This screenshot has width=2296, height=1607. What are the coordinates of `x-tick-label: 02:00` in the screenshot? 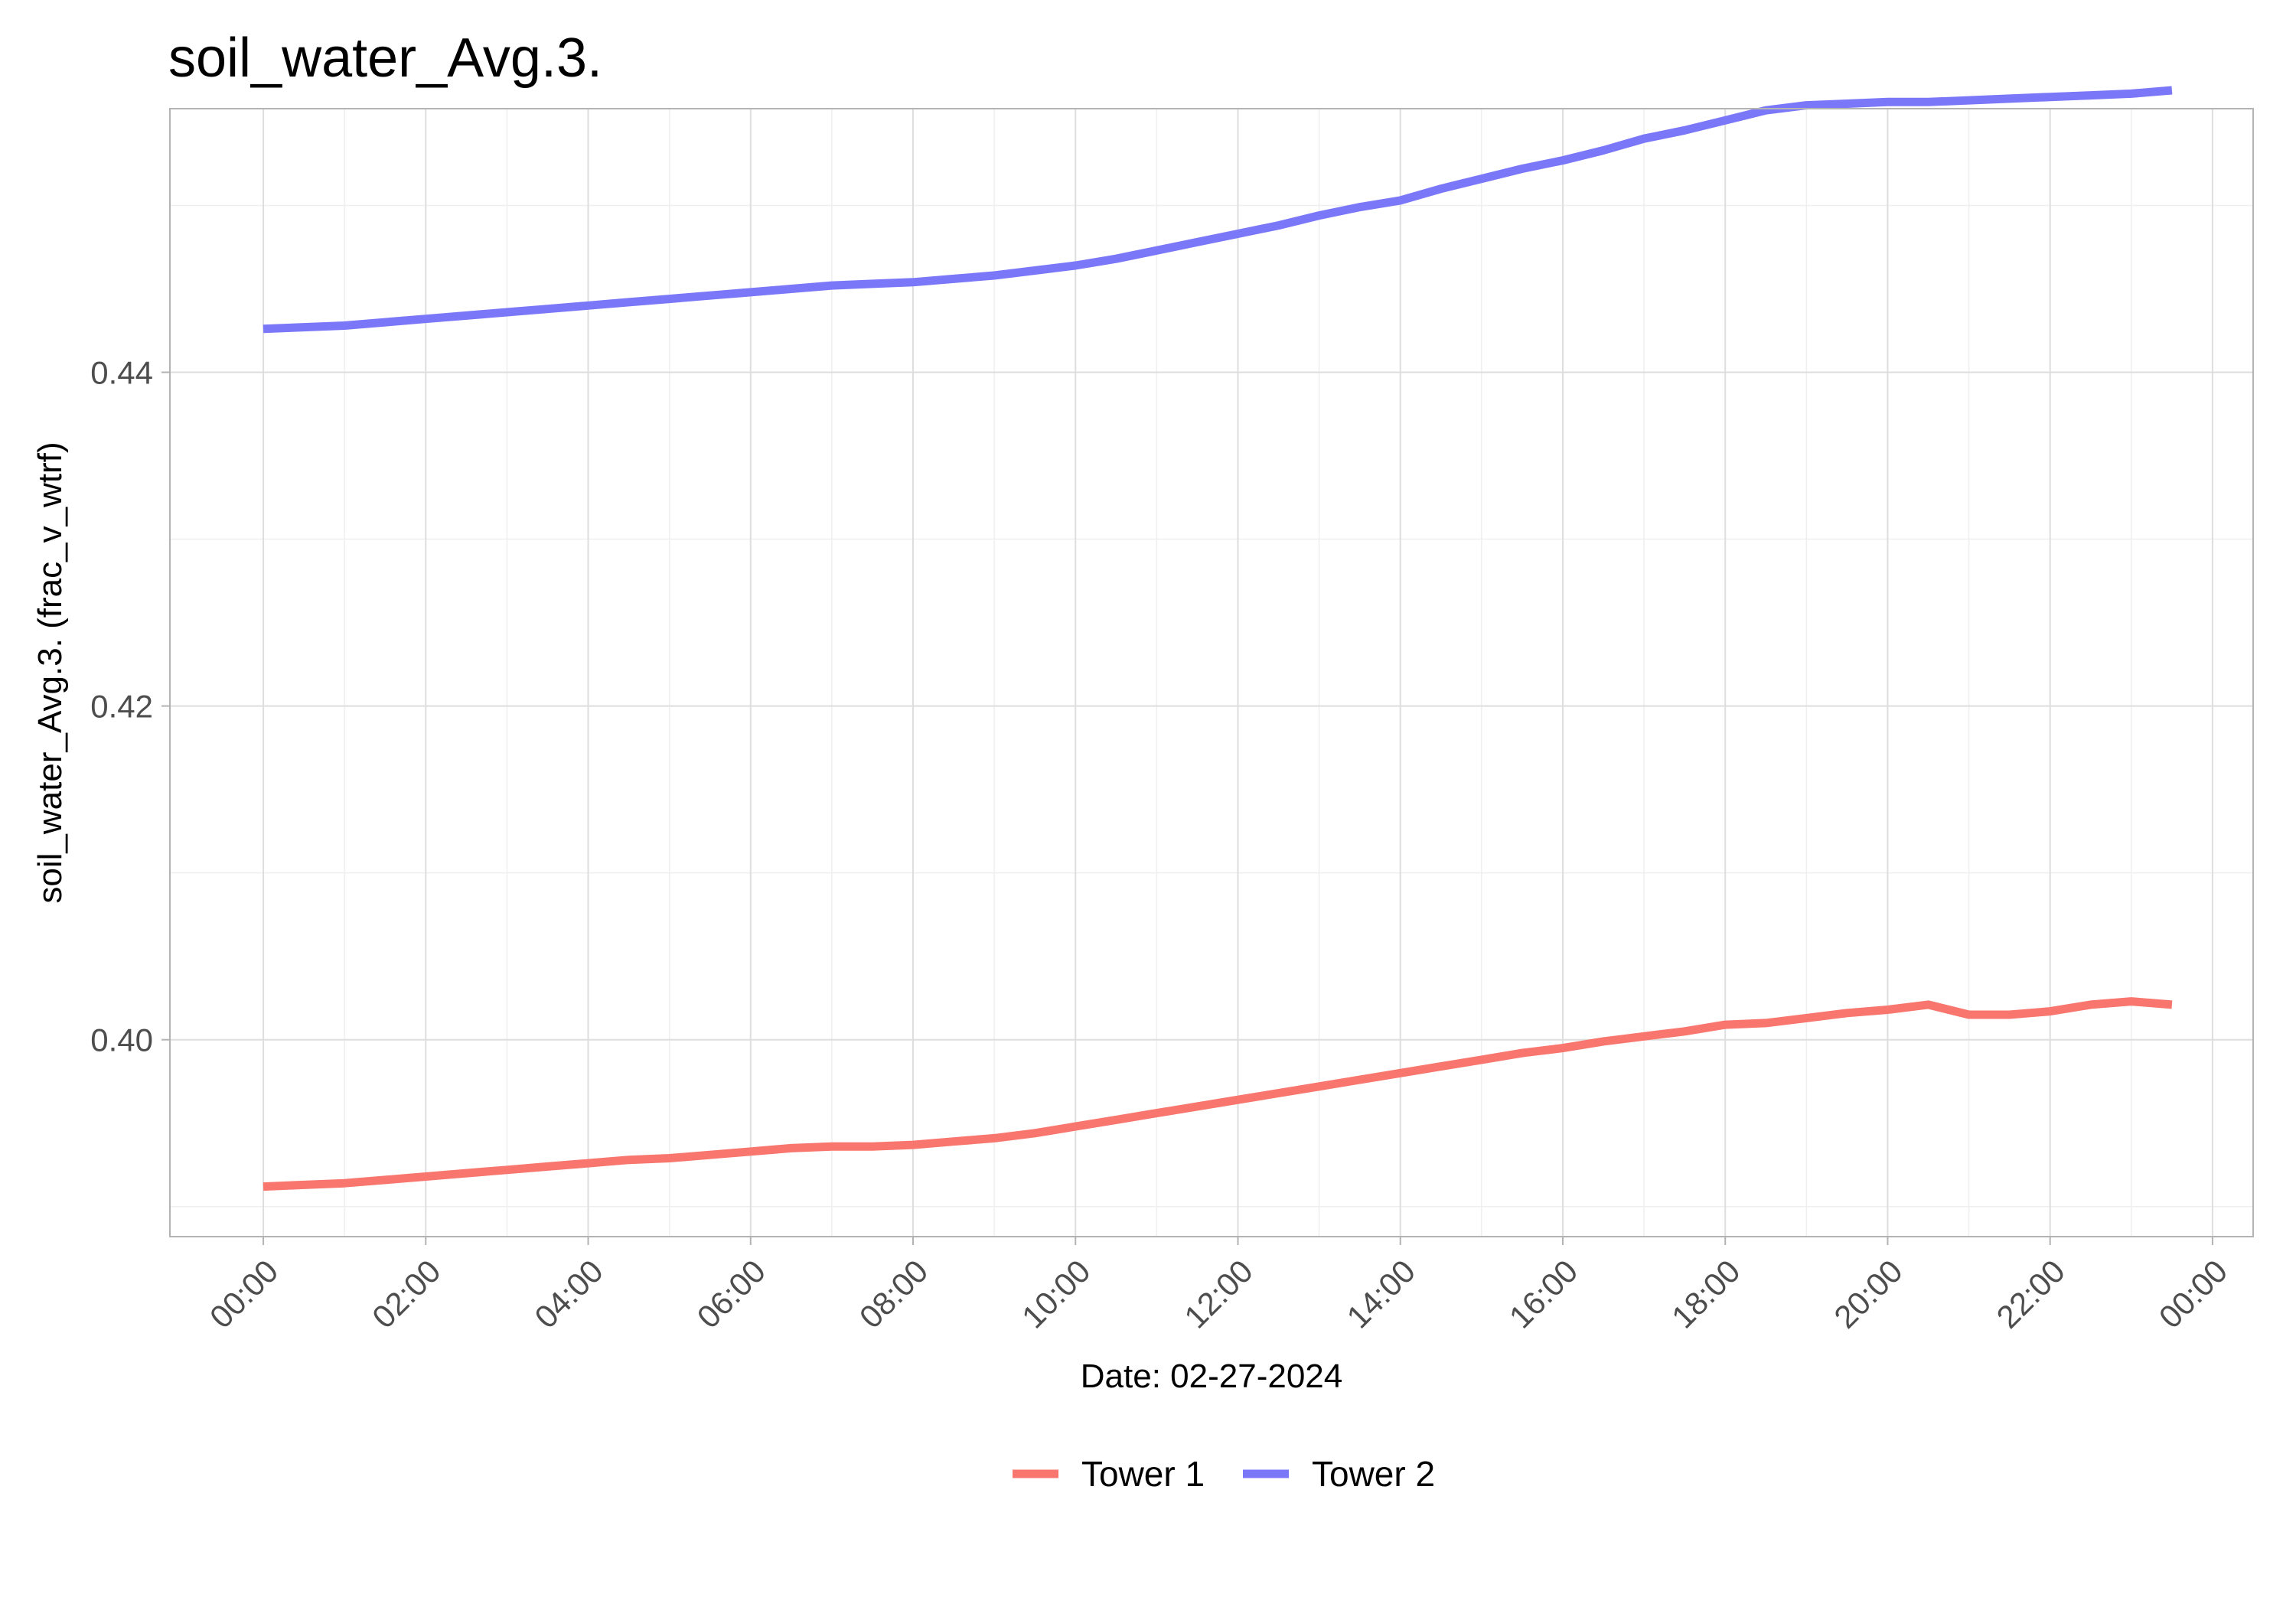 It's located at (406, 1294).